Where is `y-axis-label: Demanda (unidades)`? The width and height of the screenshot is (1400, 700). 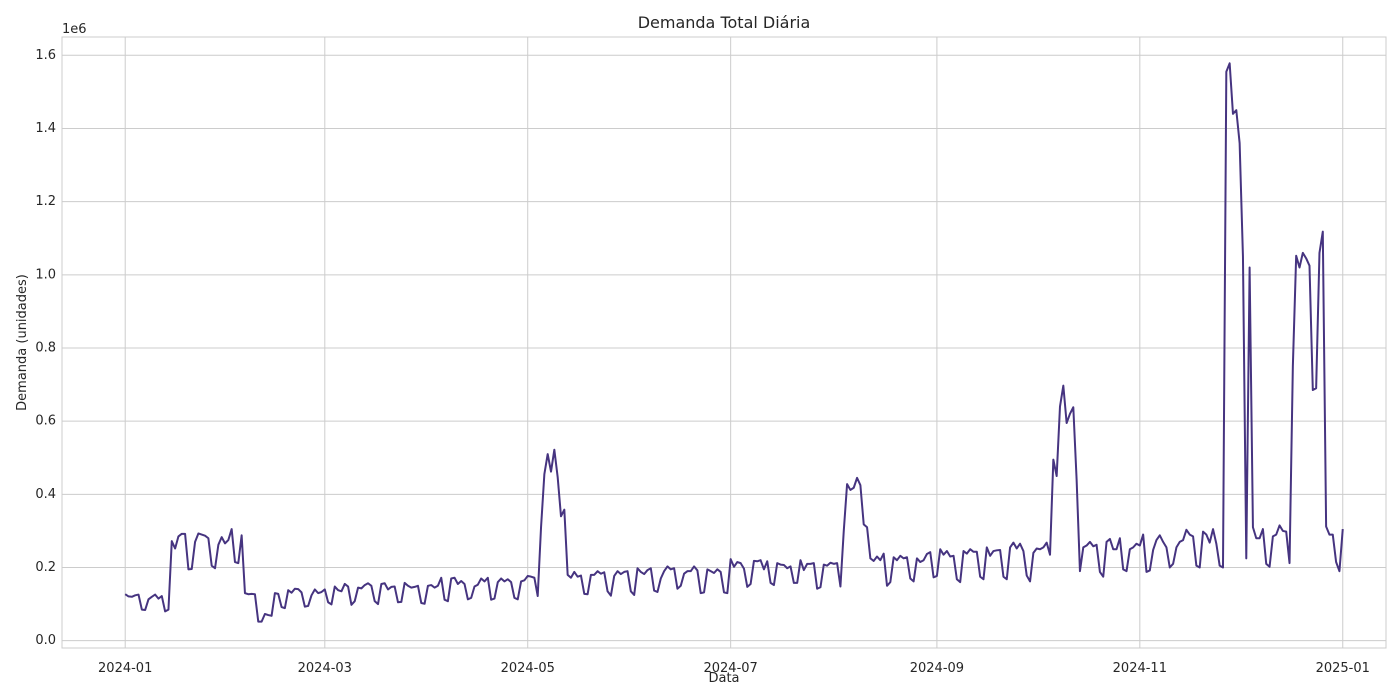
y-axis-label: Demanda (unidades) is located at coordinates (22, 342).